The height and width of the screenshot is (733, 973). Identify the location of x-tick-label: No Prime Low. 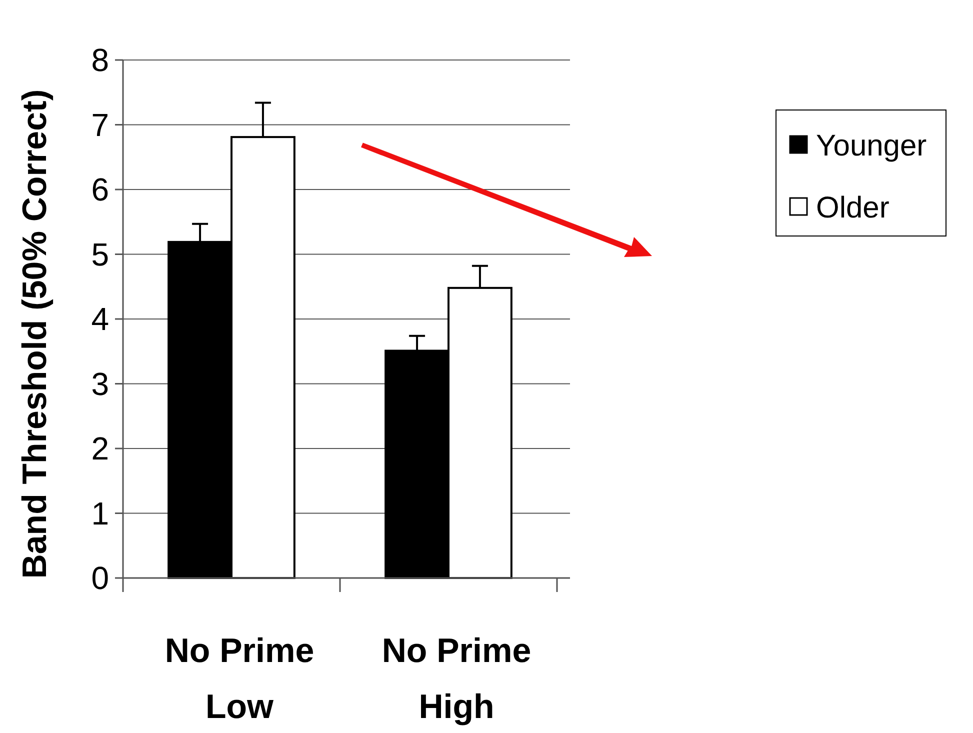
(239, 679).